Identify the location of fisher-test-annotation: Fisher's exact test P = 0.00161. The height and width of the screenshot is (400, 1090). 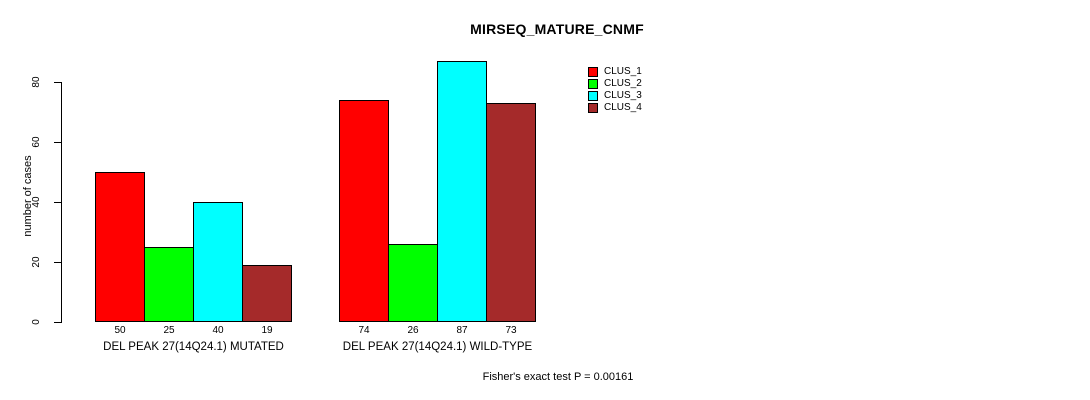
(558, 377).